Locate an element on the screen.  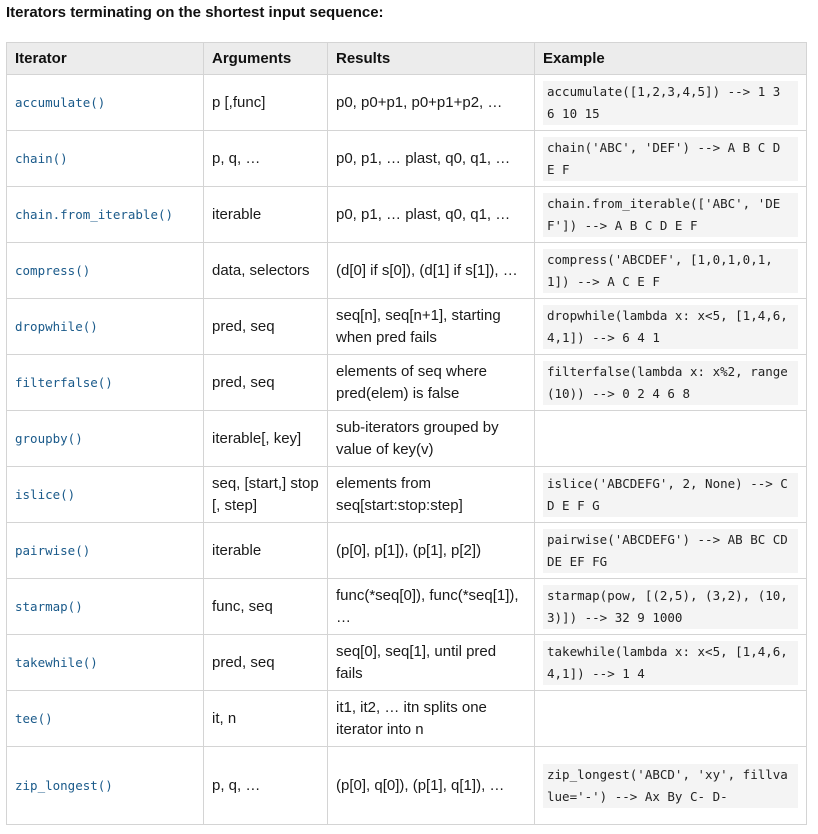
iterator-name: islice() is located at coordinates (105, 494).